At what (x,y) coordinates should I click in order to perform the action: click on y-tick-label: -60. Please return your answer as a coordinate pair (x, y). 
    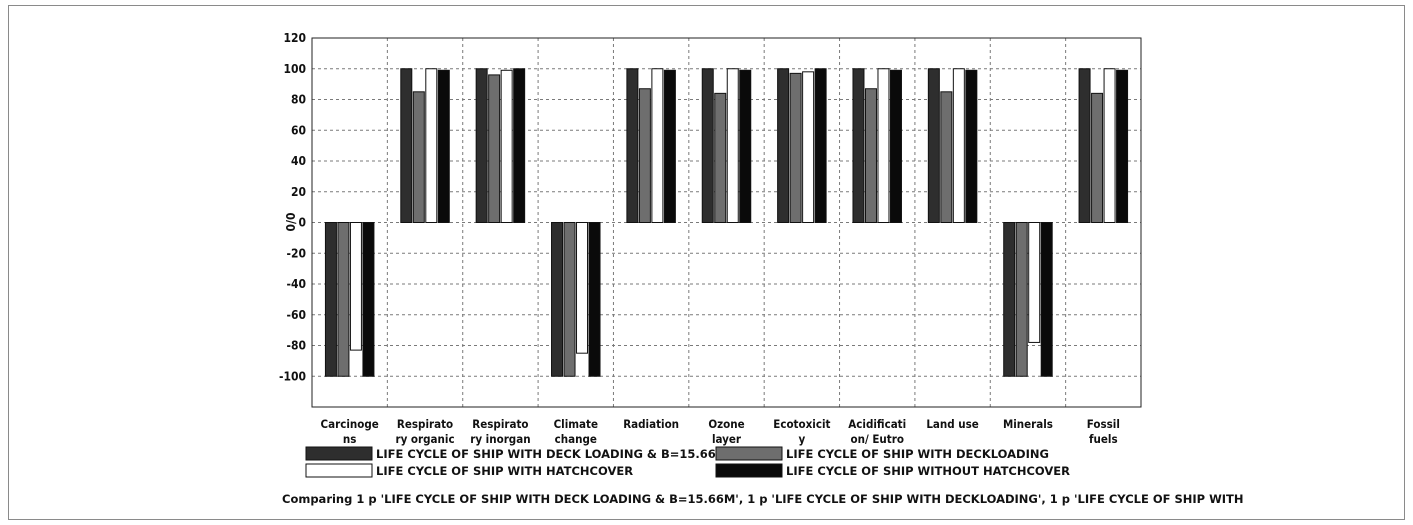
    Looking at the image, I should click on (296, 315).